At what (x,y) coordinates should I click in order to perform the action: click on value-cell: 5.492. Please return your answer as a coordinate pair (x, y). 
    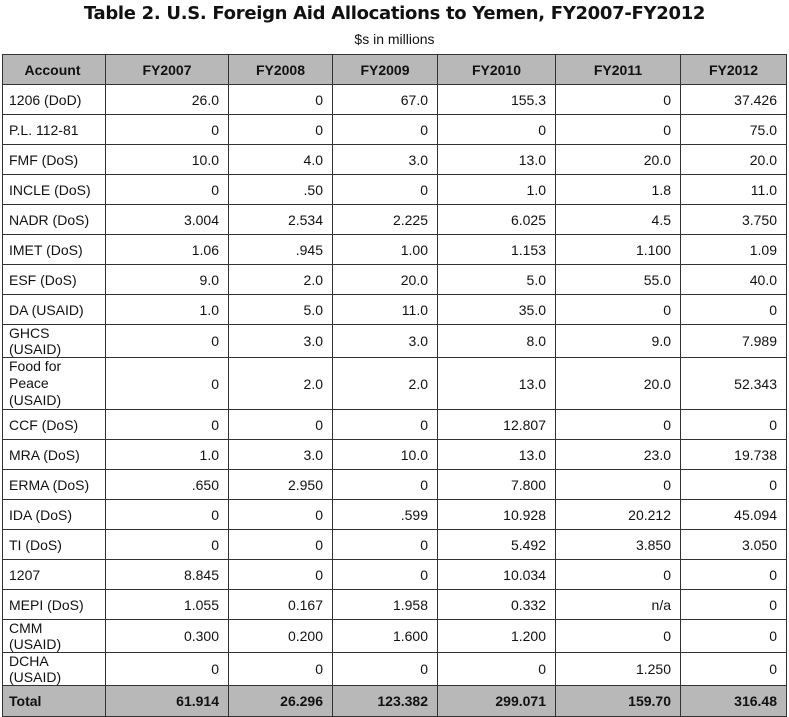
    Looking at the image, I should click on (496, 544).